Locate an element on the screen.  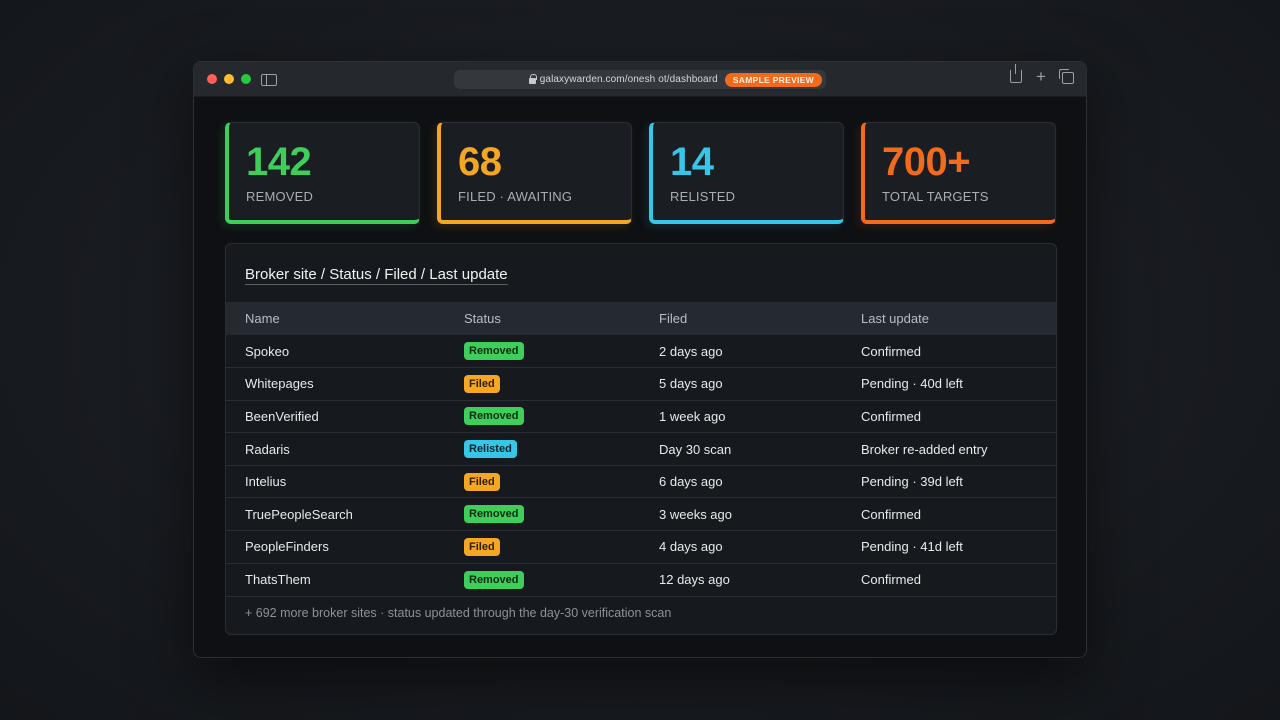
sidebar-toggle-icon is located at coordinates (269, 80).